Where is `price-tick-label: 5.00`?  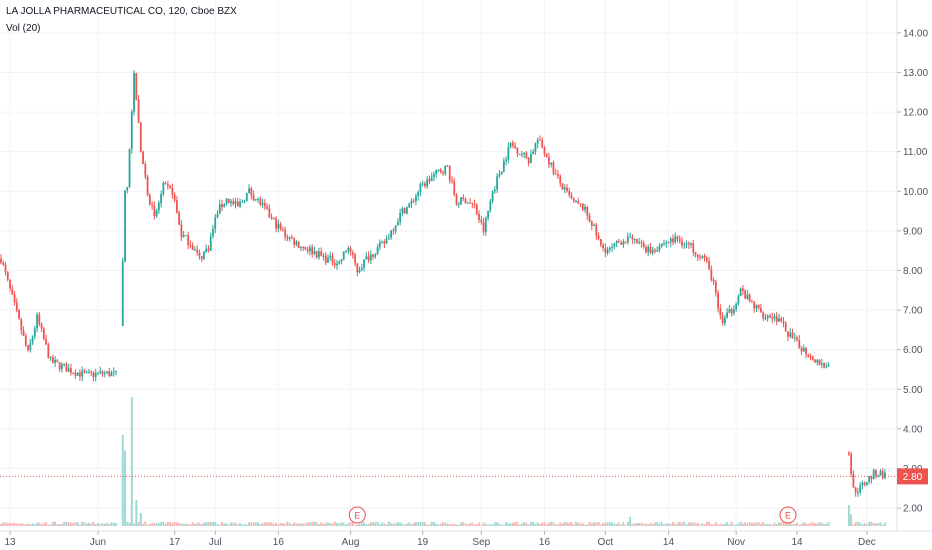 price-tick-label: 5.00 is located at coordinates (913, 390).